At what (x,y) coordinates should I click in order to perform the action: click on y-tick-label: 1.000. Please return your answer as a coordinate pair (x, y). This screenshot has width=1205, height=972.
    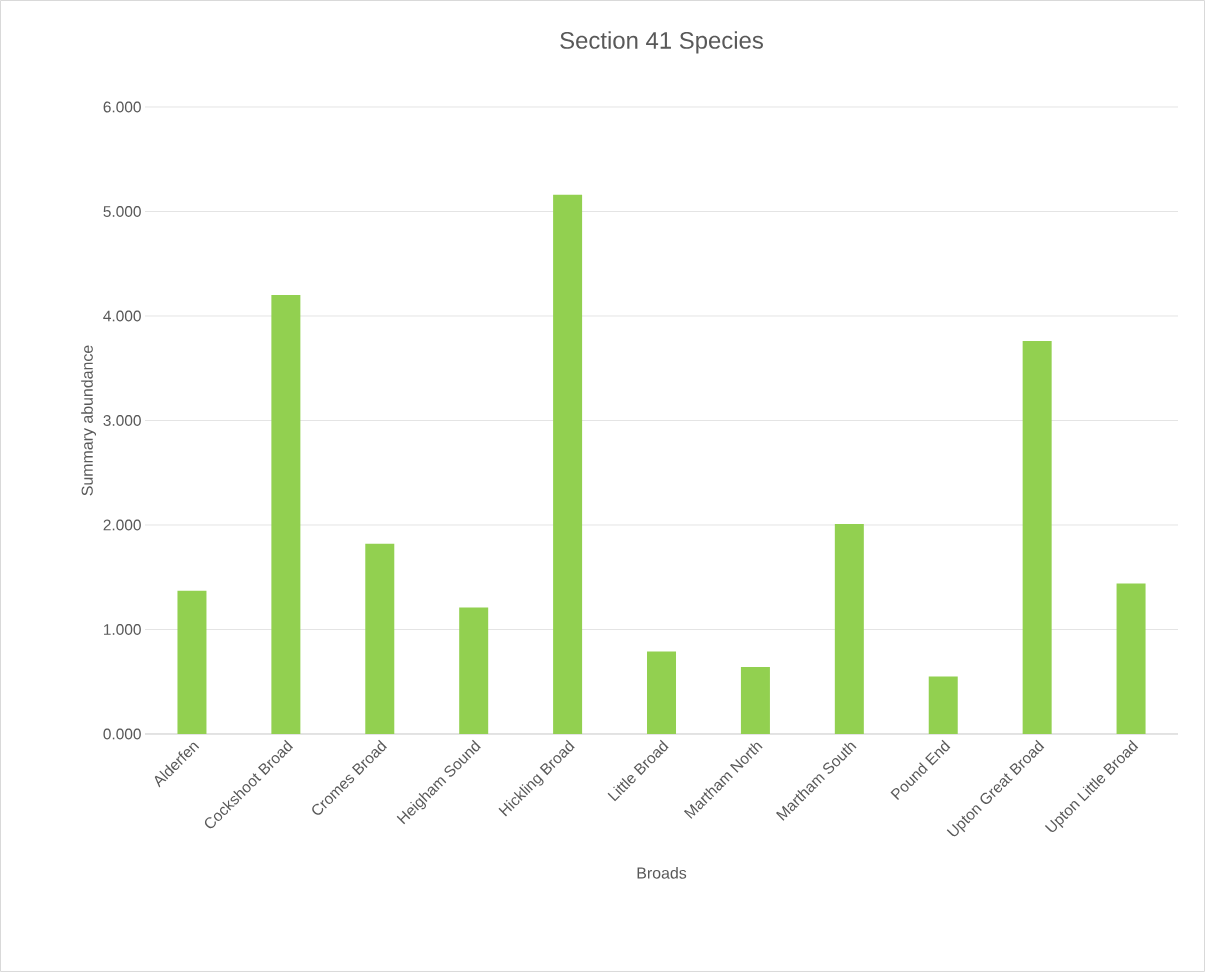
    Looking at the image, I should click on (122, 629).